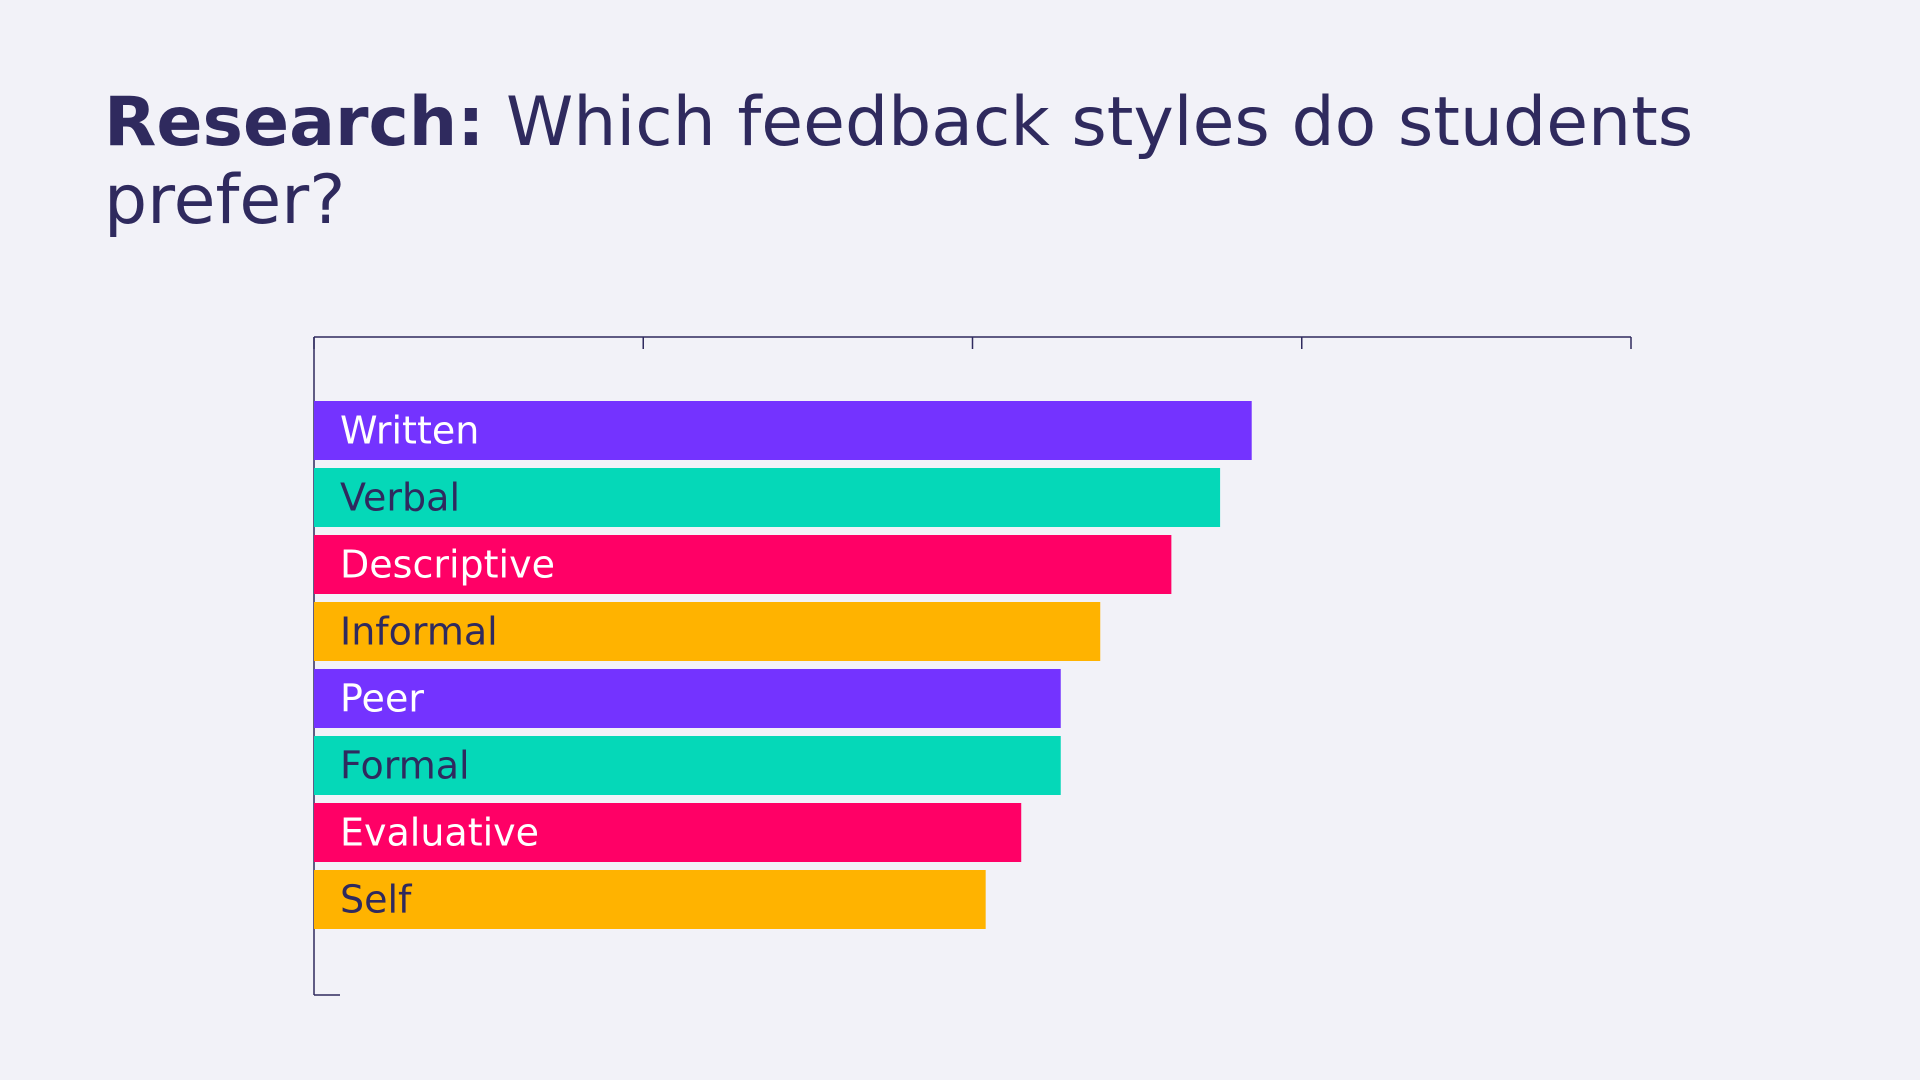 Image resolution: width=1920 pixels, height=1080 pixels. What do you see at coordinates (409, 431) in the screenshot?
I see `bar-label-written: Written` at bounding box center [409, 431].